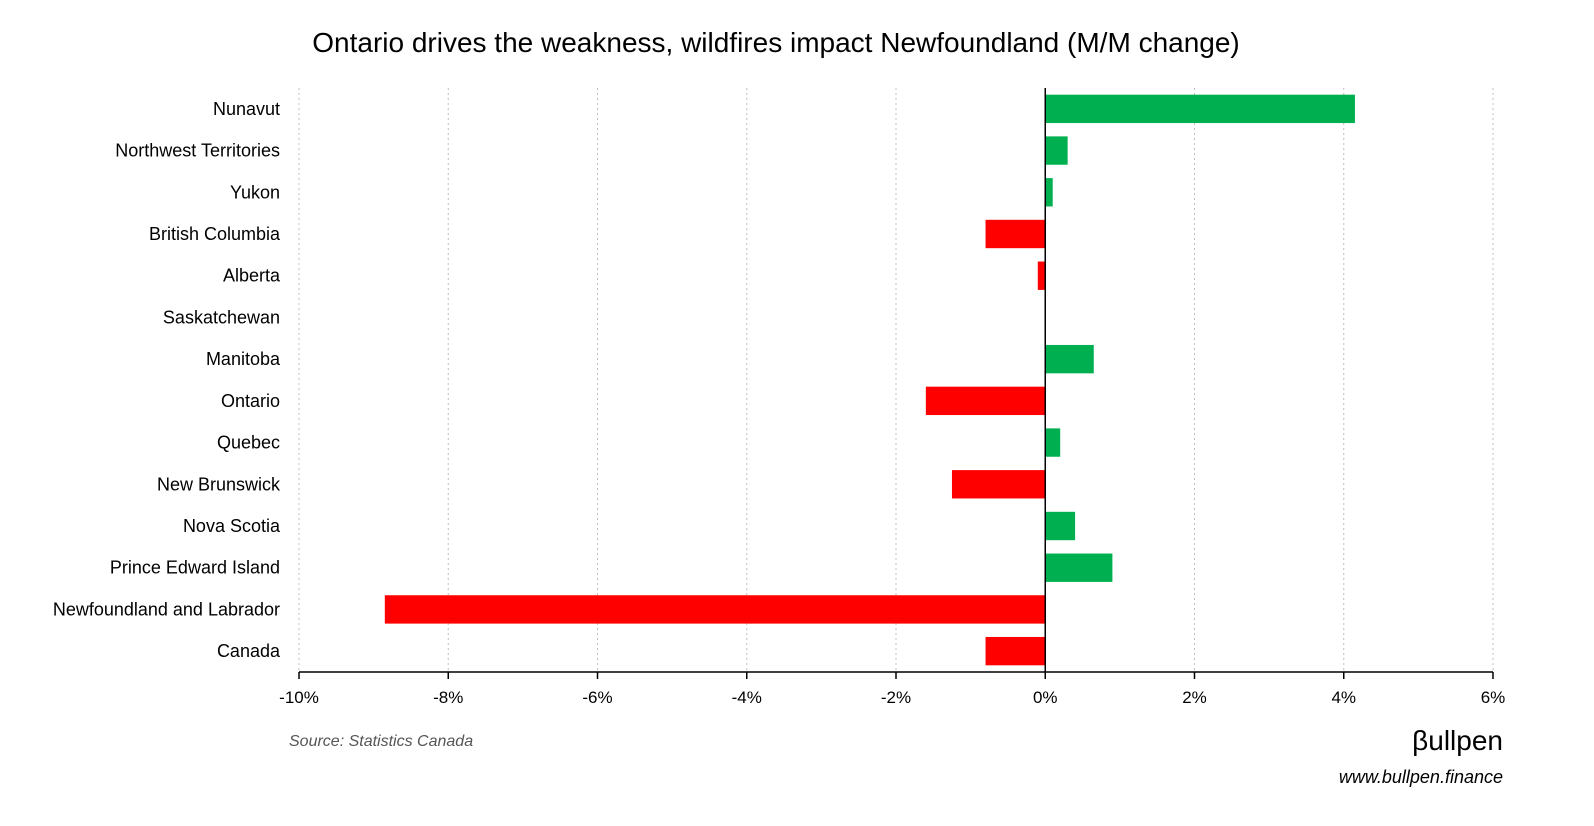 The height and width of the screenshot is (826, 1594). What do you see at coordinates (1343, 697) in the screenshot?
I see `x-tick-label: 4%` at bounding box center [1343, 697].